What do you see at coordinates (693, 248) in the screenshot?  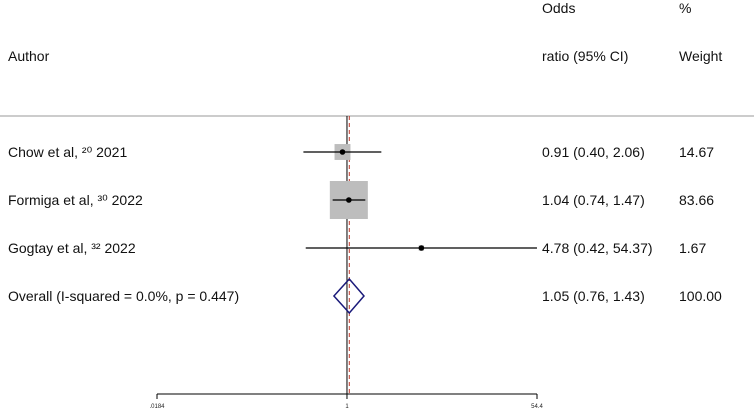 I see `weight-gogtay: 1.67` at bounding box center [693, 248].